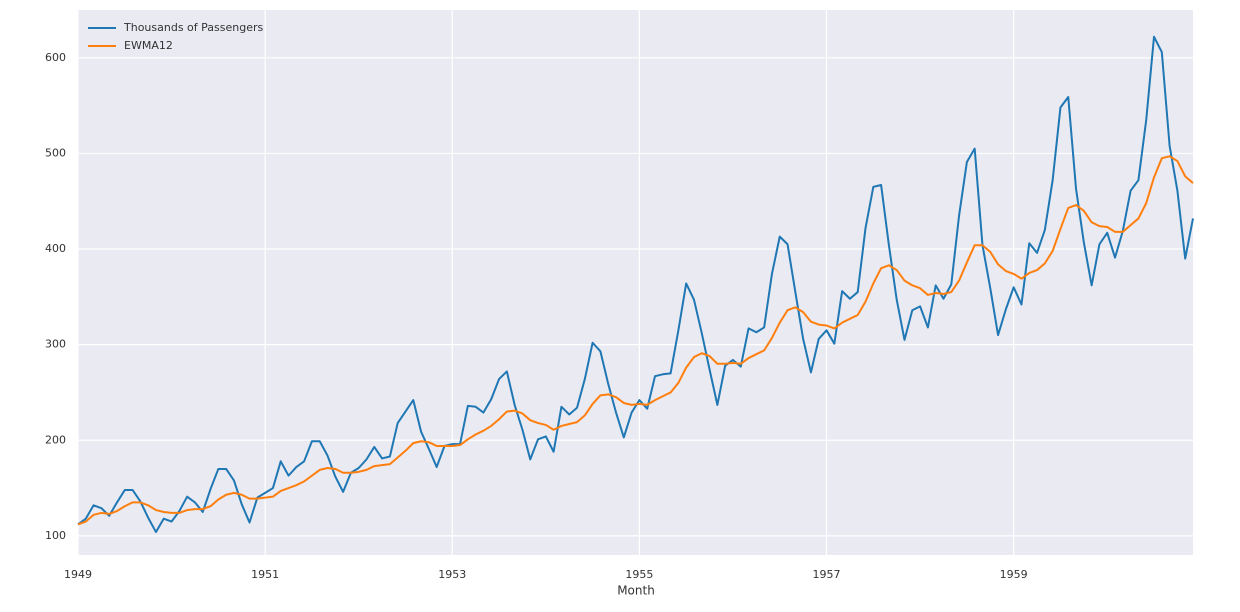 The image size is (1240, 612). What do you see at coordinates (55, 439) in the screenshot?
I see `y-tick-label: 200` at bounding box center [55, 439].